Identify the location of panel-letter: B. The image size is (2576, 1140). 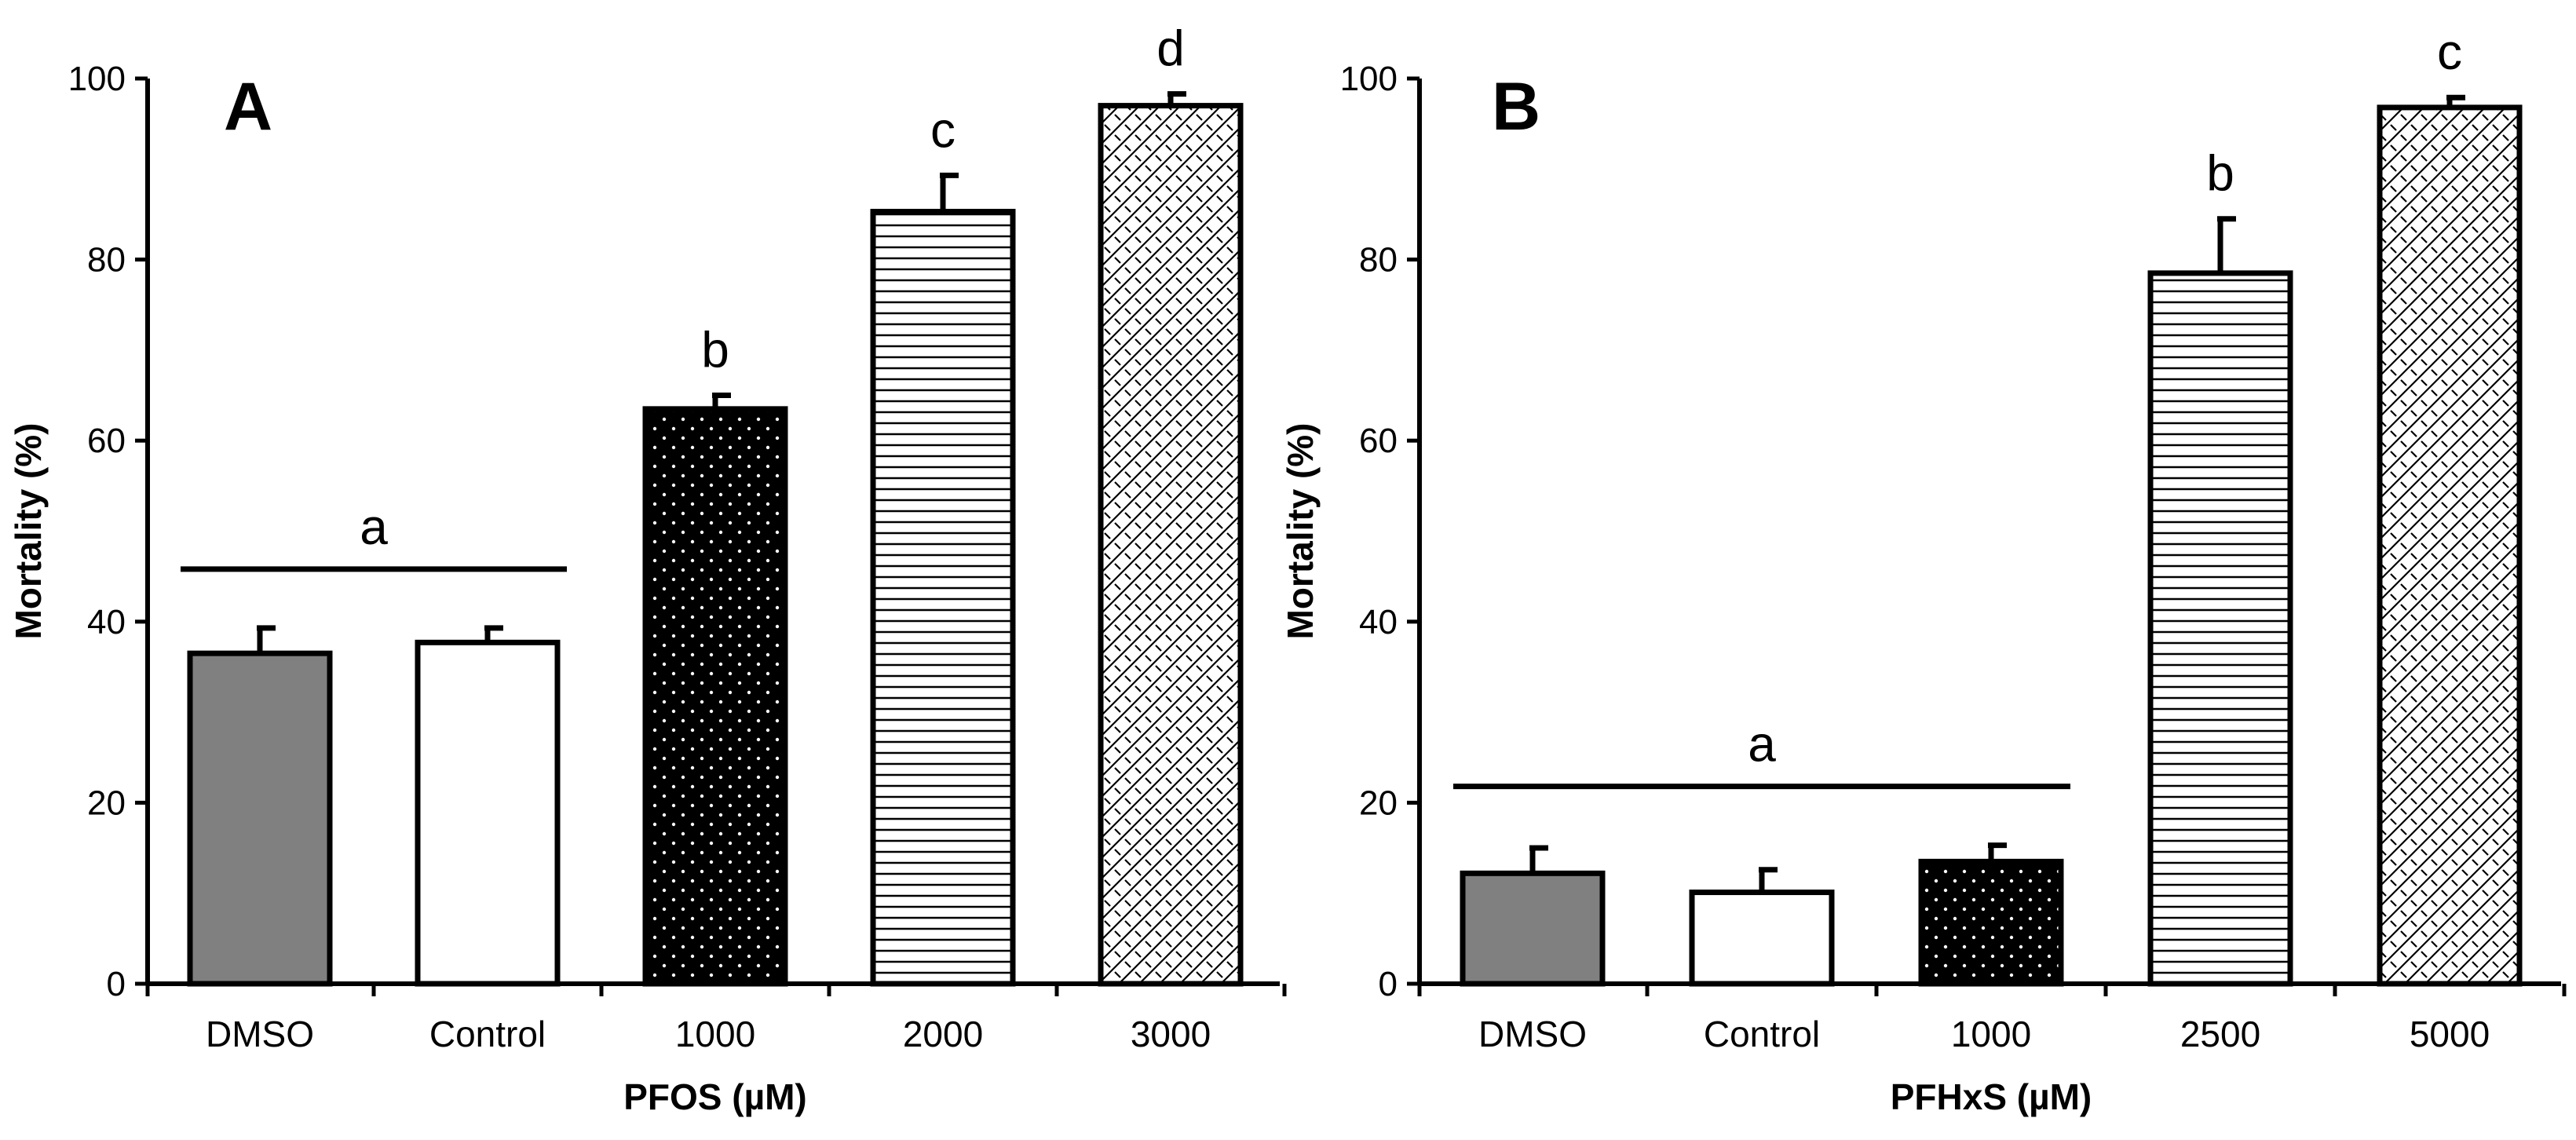
(1516, 106).